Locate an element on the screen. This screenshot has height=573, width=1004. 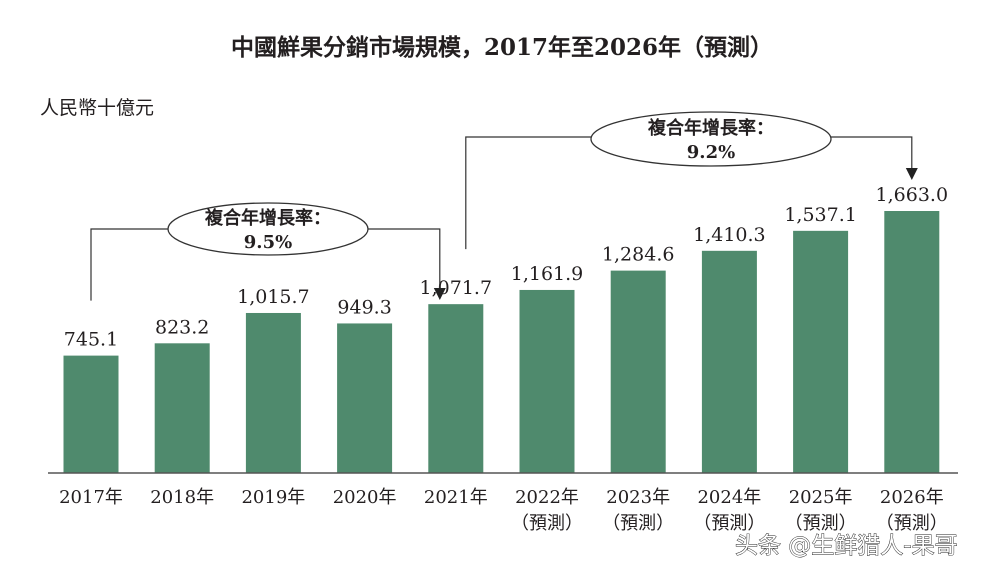
data-label: 1,284.6 is located at coordinates (638, 255).